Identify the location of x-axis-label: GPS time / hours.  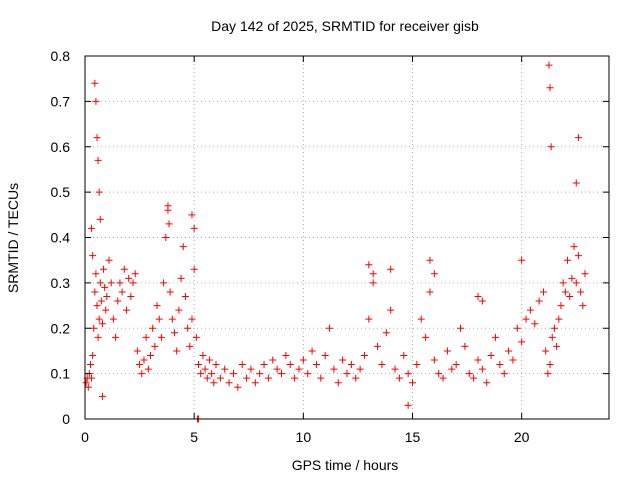
(345, 465).